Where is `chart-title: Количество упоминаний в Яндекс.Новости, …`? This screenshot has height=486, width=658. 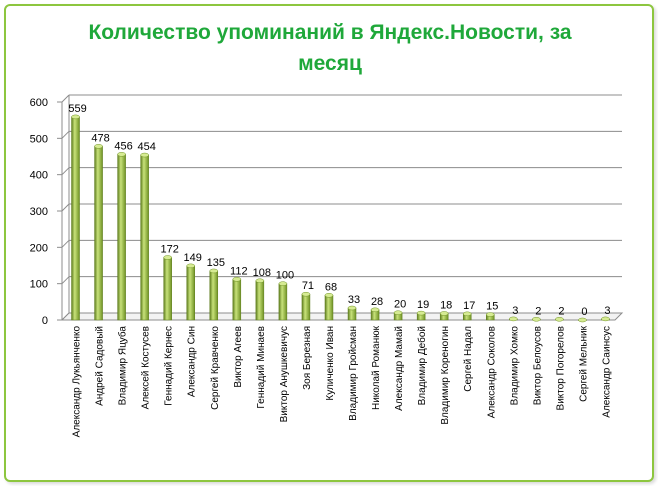 chart-title: Количество упоминаний в Яндекс.Новости, … is located at coordinates (330, 48).